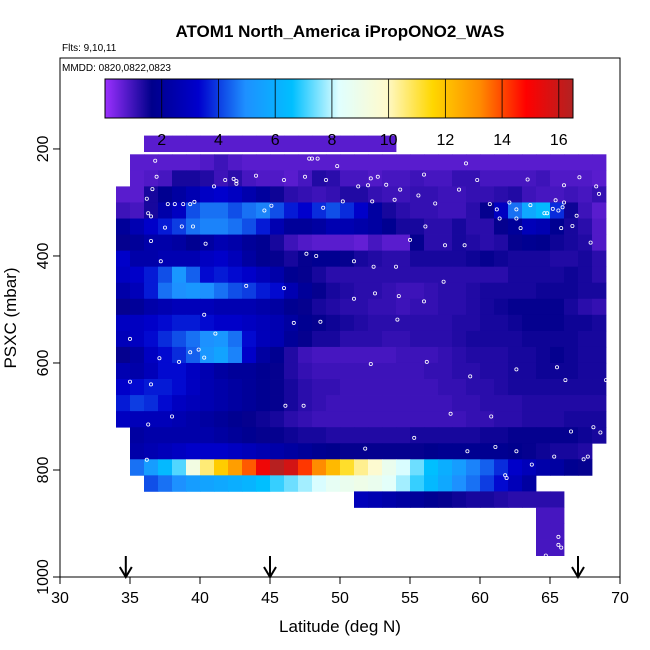 This screenshot has height=650, width=650. I want to click on colorbar-tick-label: 10, so click(389, 140).